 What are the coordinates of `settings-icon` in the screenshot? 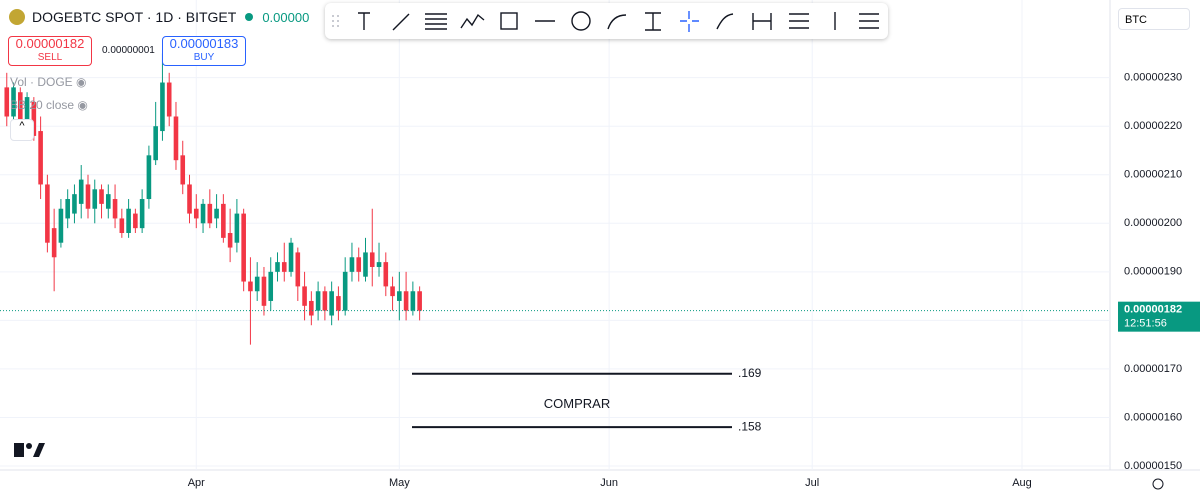 It's located at (1158, 484).